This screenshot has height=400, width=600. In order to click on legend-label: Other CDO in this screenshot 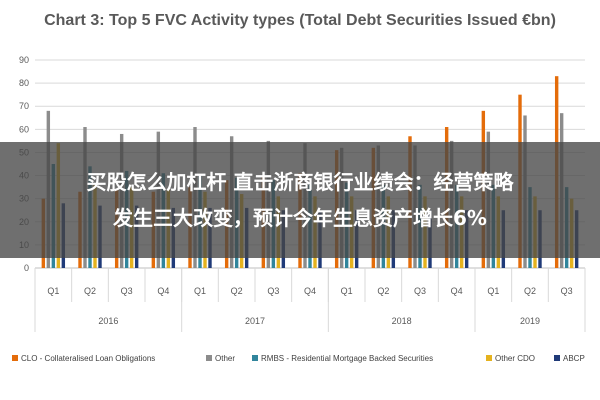, I will do `click(515, 358)`.